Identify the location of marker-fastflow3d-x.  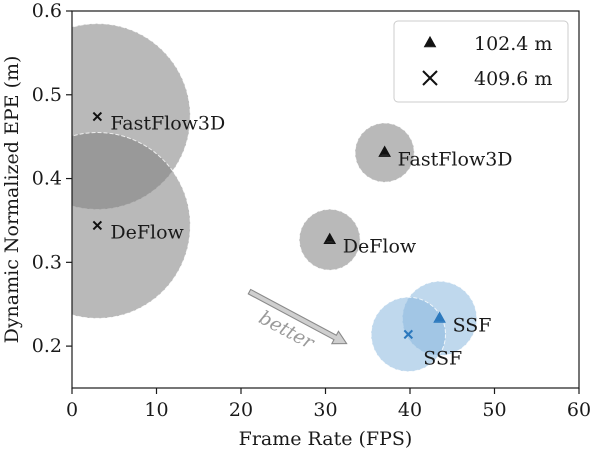
(97, 116).